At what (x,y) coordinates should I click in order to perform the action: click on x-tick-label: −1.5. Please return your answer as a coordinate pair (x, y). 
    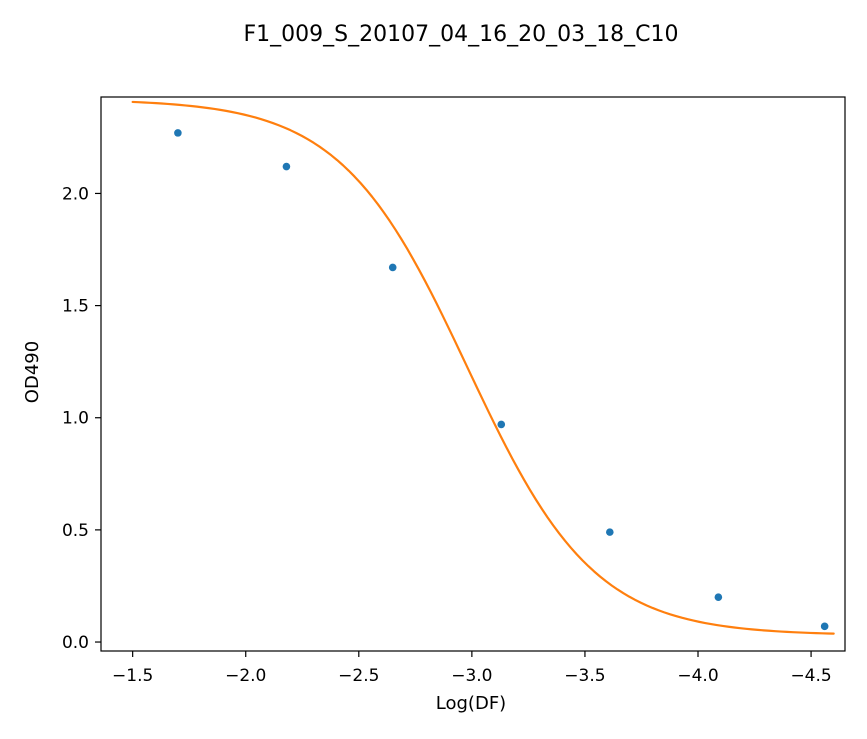
    Looking at the image, I should click on (132, 676).